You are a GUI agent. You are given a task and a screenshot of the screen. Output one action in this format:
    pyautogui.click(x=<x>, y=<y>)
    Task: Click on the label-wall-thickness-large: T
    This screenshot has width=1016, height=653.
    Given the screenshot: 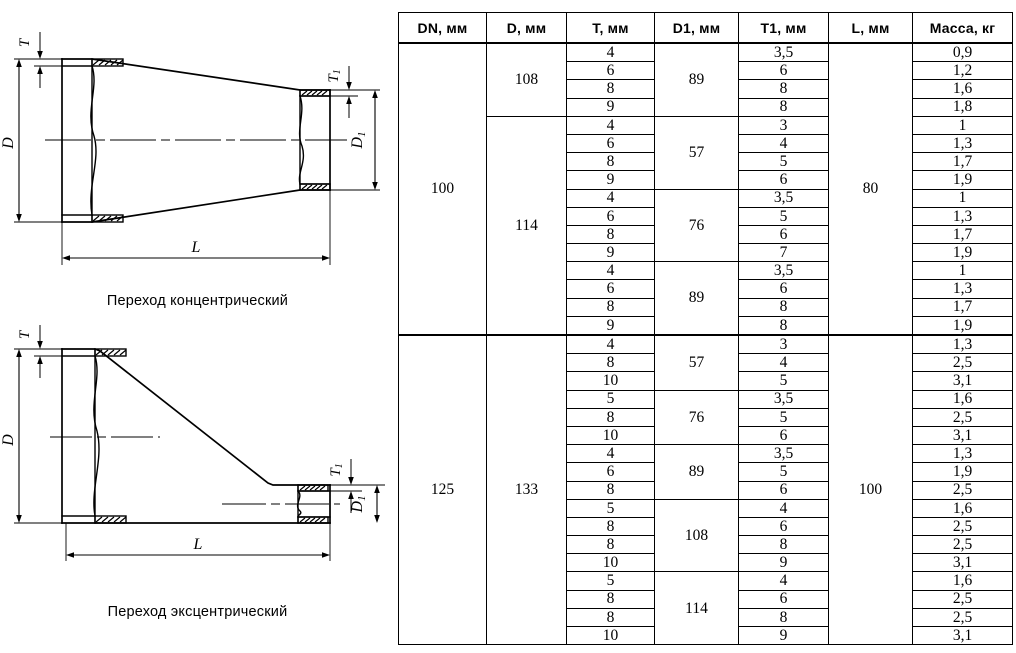 What is the action you would take?
    pyautogui.click(x=25, y=334)
    